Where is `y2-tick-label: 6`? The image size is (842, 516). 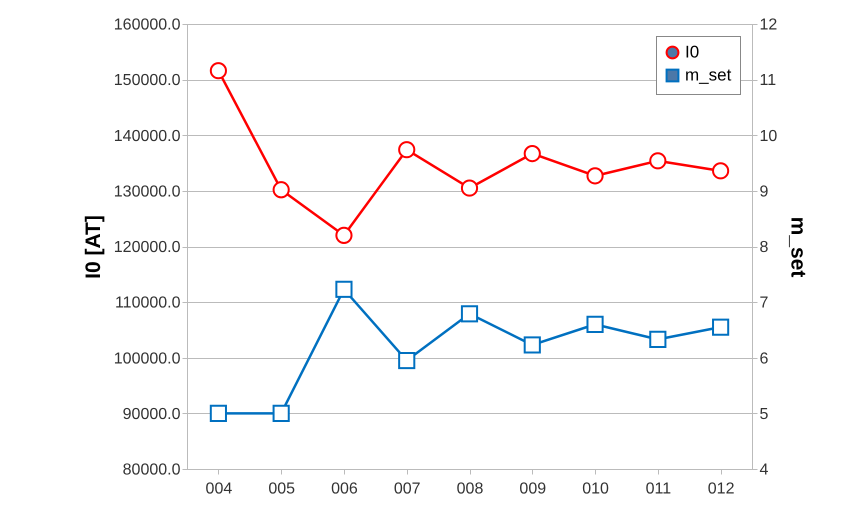 y2-tick-label: 6 is located at coordinates (764, 359).